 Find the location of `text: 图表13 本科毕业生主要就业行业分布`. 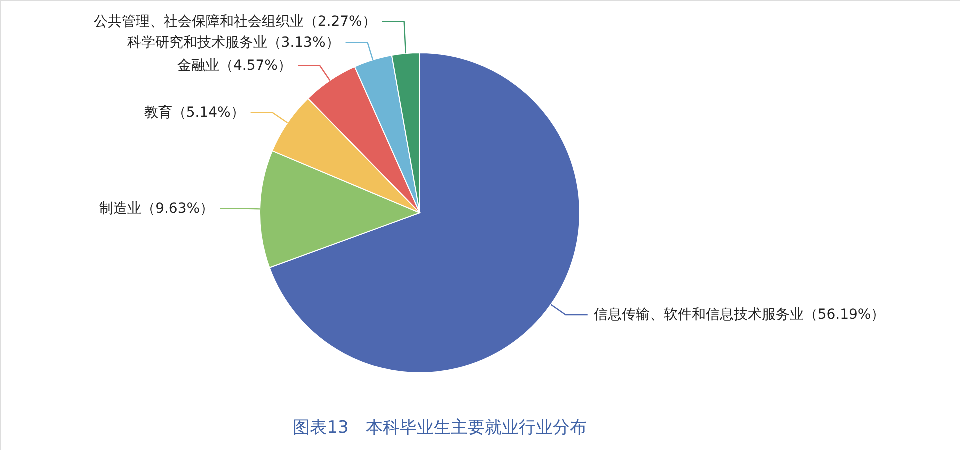

text: 图表13 本科毕业生主要就业行业分布 is located at coordinates (440, 428).